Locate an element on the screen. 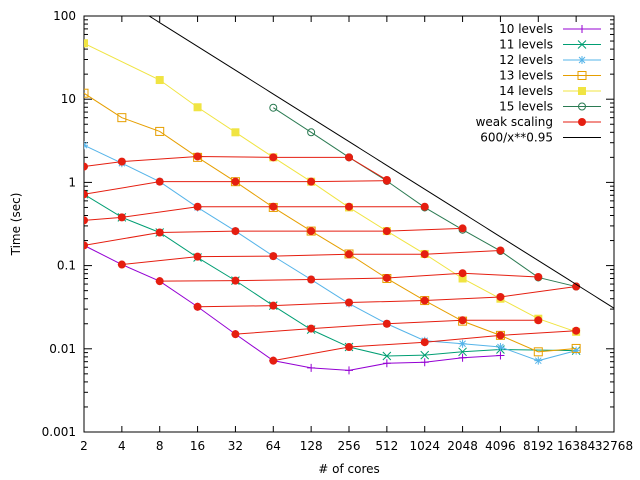 The height and width of the screenshot is (480, 640). x-tick-label: 8192 is located at coordinates (538, 446).